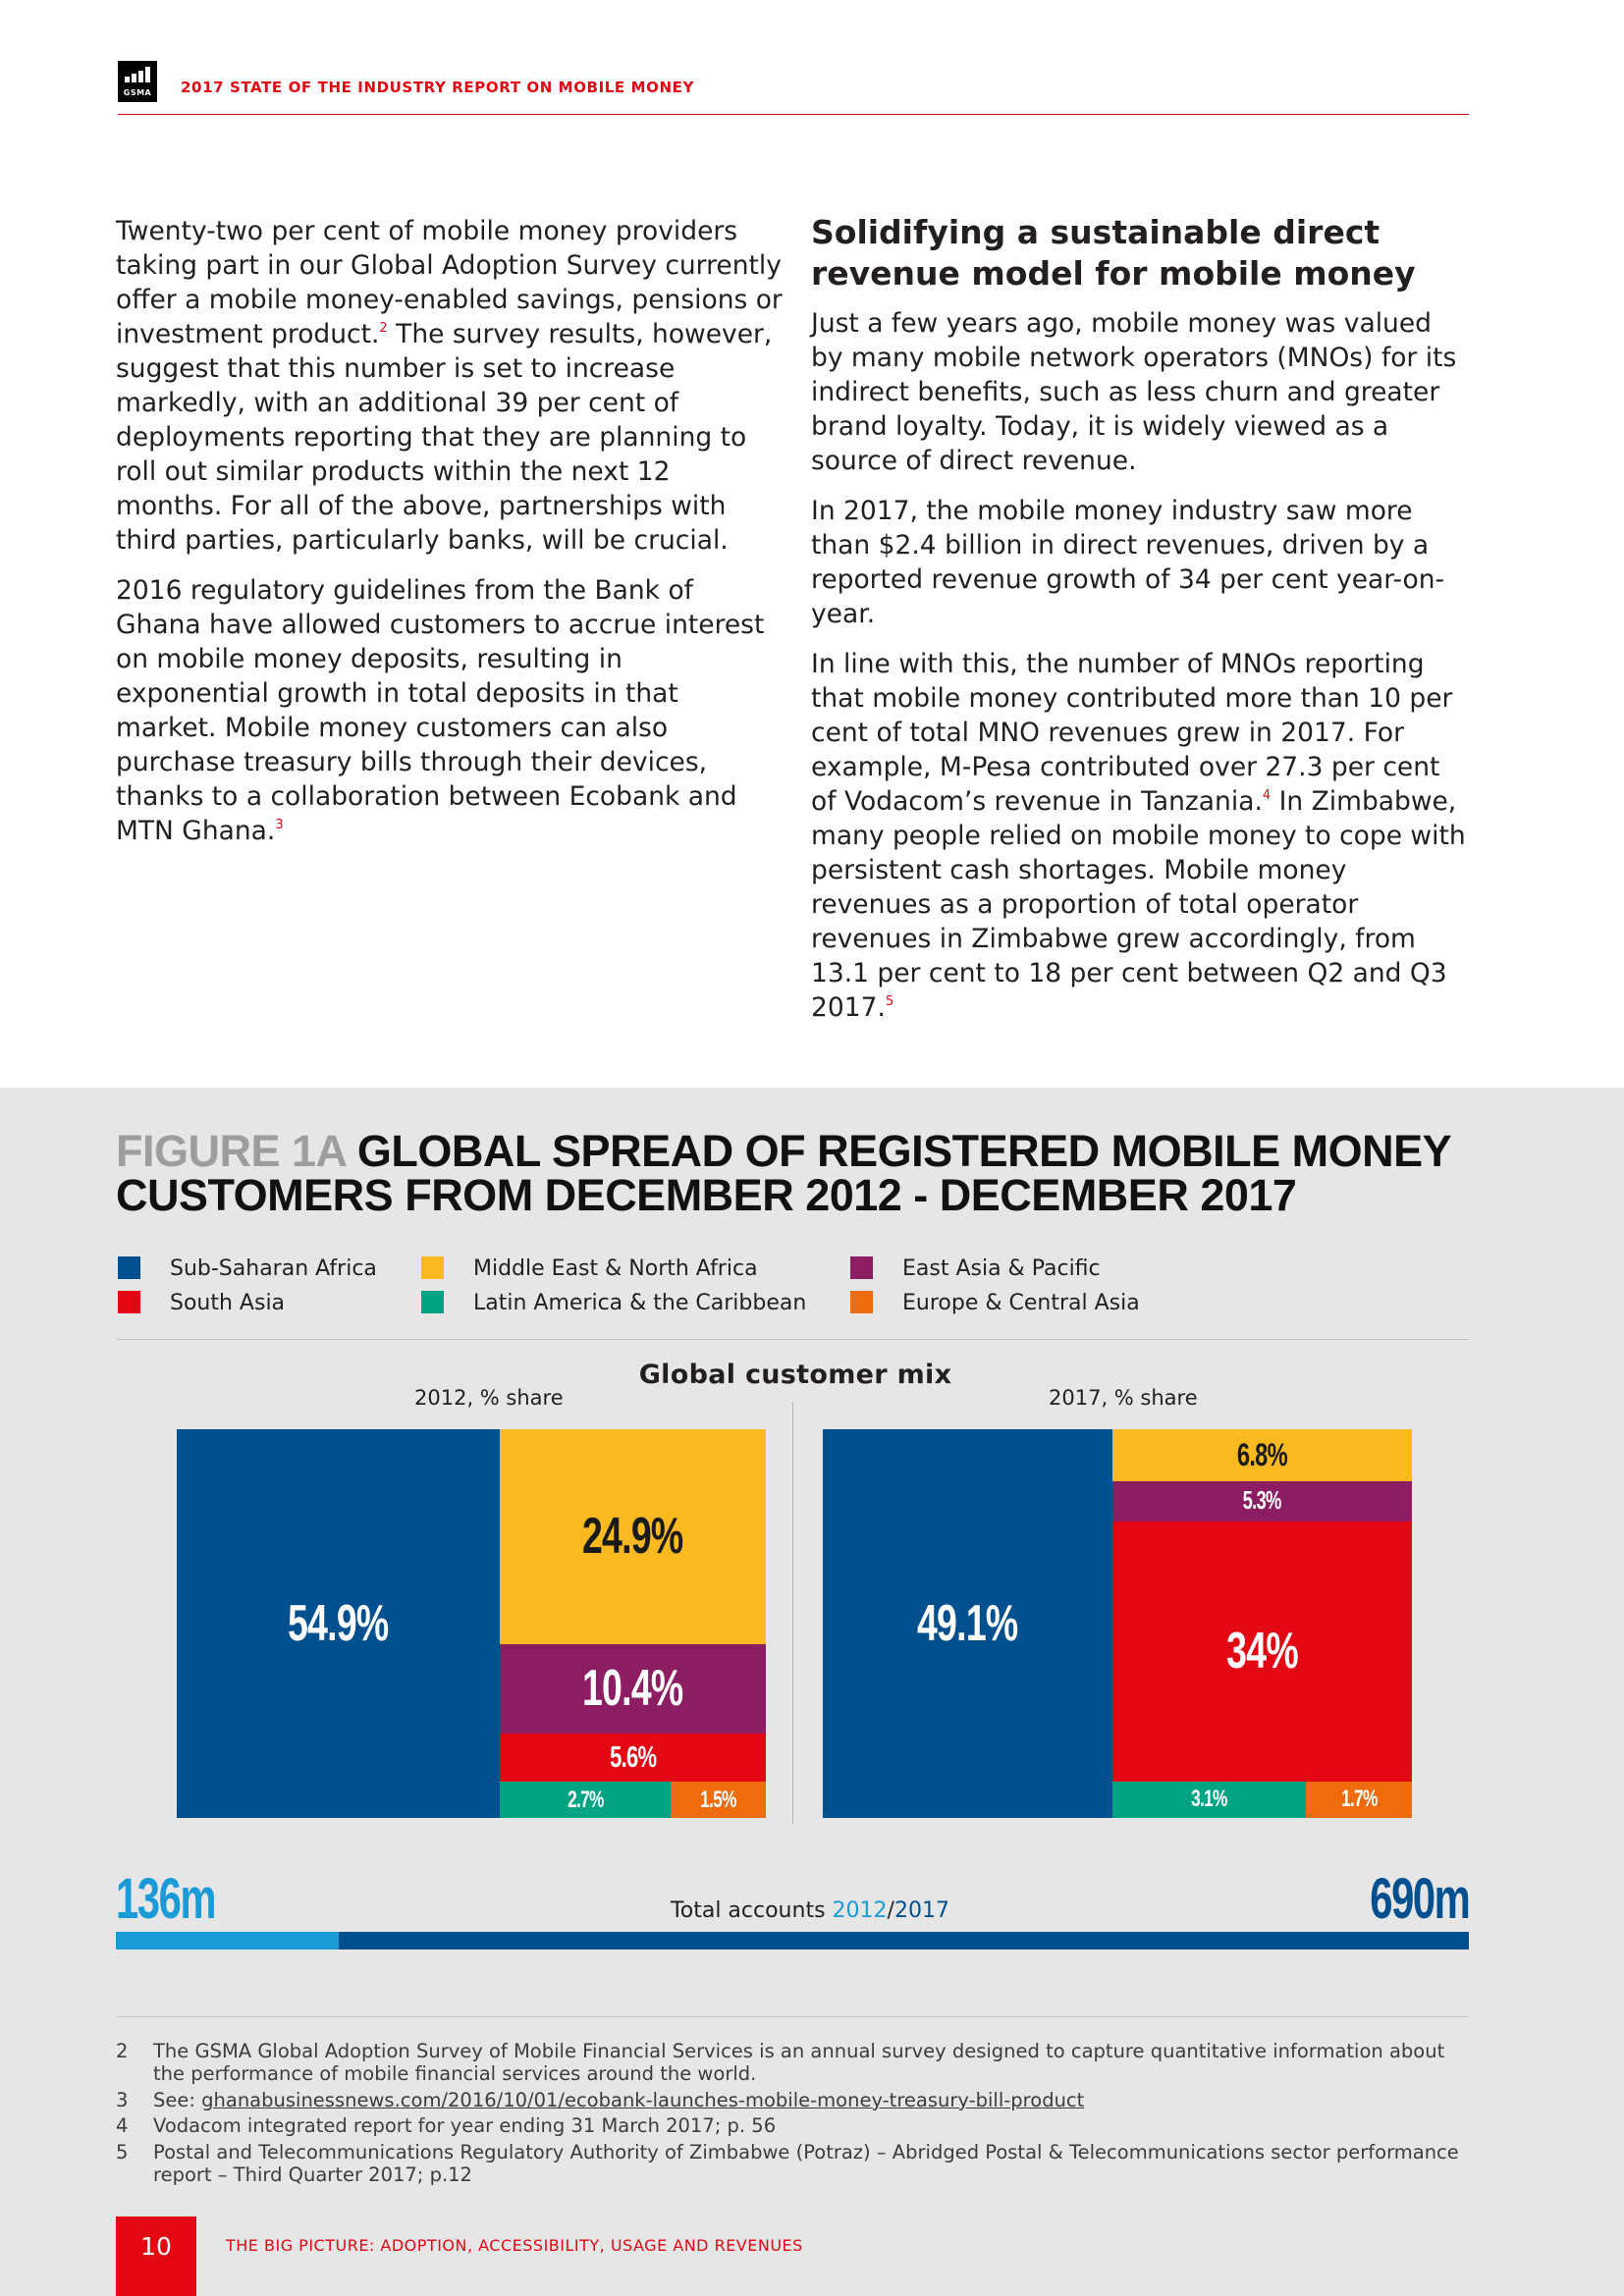 The image size is (1624, 2296). I want to click on total-2017: 690m, so click(1419, 1899).